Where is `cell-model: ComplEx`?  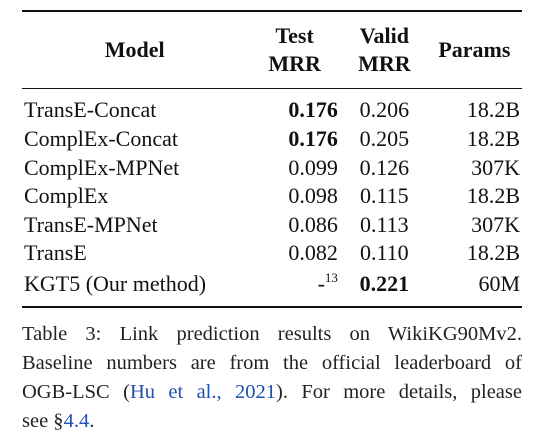 cell-model: ComplEx is located at coordinates (66, 196).